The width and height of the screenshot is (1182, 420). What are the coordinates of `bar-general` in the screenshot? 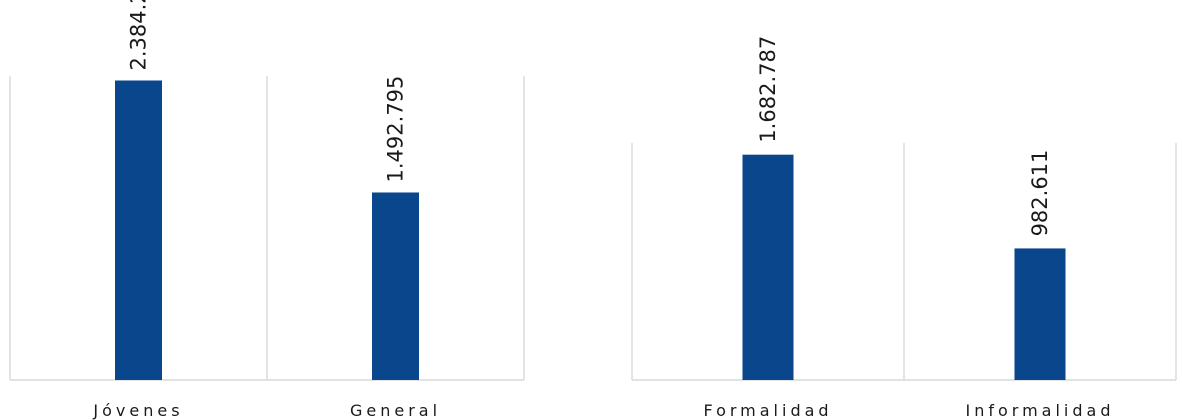 It's located at (395, 286).